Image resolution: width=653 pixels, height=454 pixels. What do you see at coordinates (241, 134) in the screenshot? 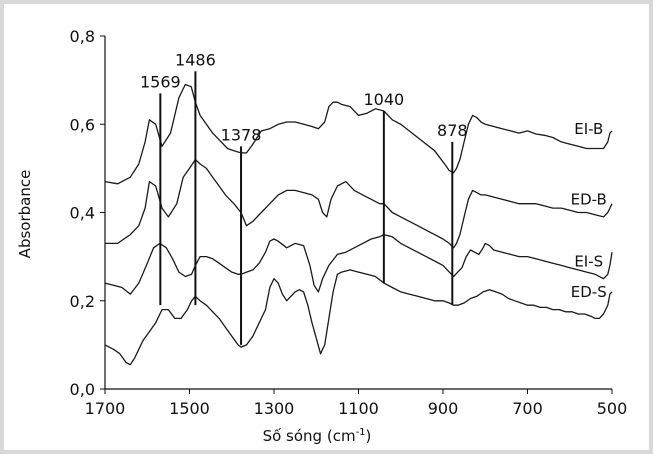
I see `peak-label-1378: 1378` at bounding box center [241, 134].